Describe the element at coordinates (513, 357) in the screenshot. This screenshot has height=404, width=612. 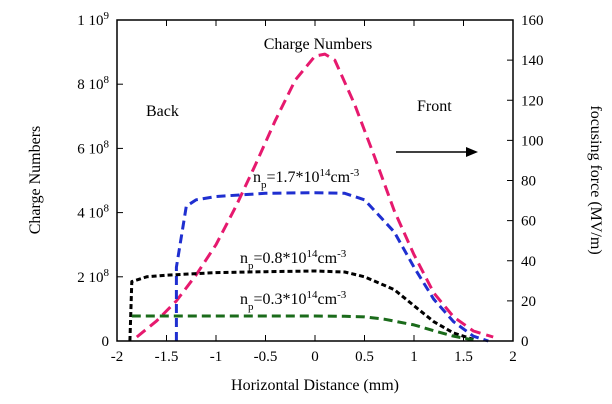
I see `x-tick-label: 2` at that location.